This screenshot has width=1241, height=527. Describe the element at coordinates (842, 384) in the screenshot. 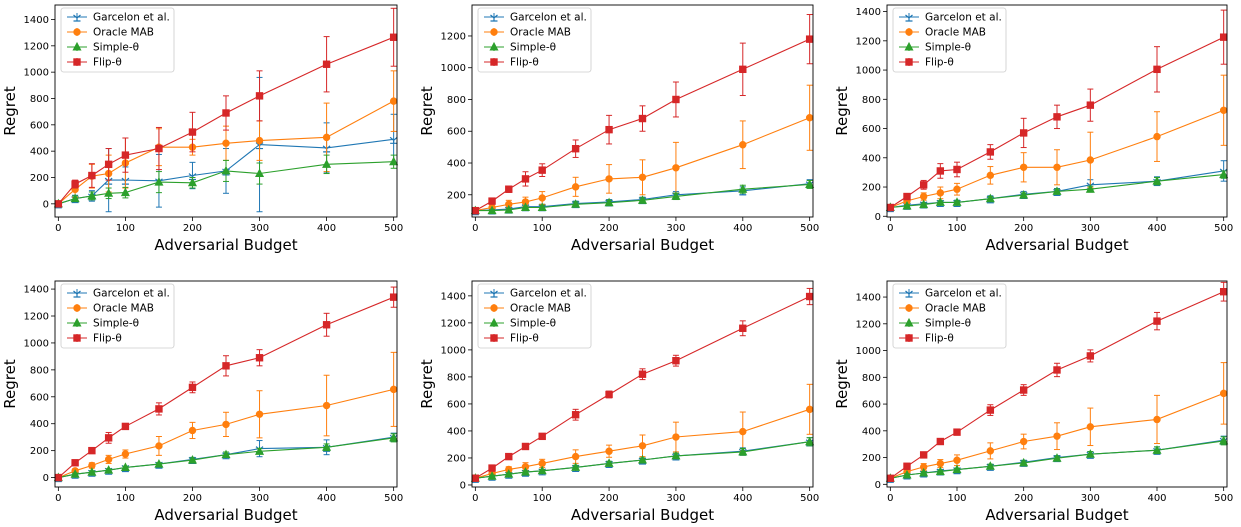

I see `y-axis-label: Regret` at that location.